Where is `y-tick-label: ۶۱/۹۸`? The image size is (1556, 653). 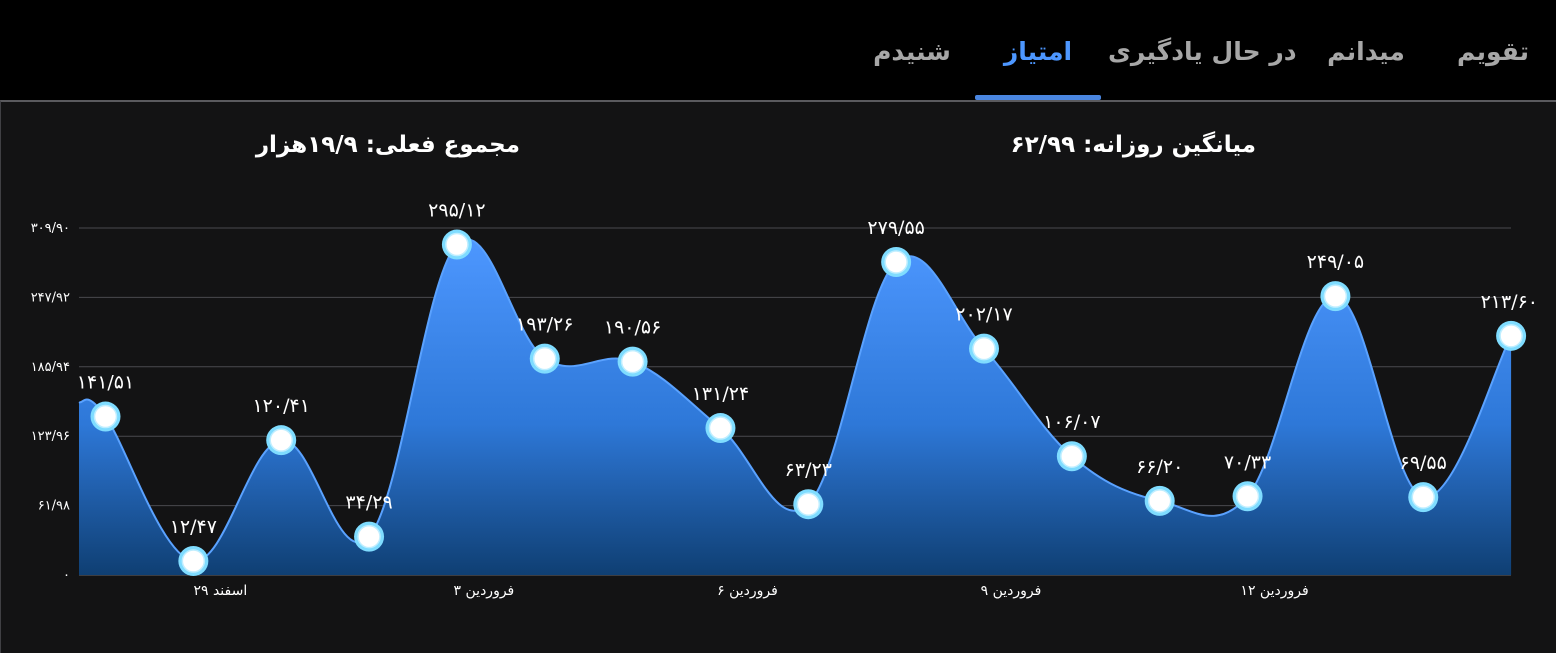
y-tick-label: ۶۱/۹۸ is located at coordinates (54, 506).